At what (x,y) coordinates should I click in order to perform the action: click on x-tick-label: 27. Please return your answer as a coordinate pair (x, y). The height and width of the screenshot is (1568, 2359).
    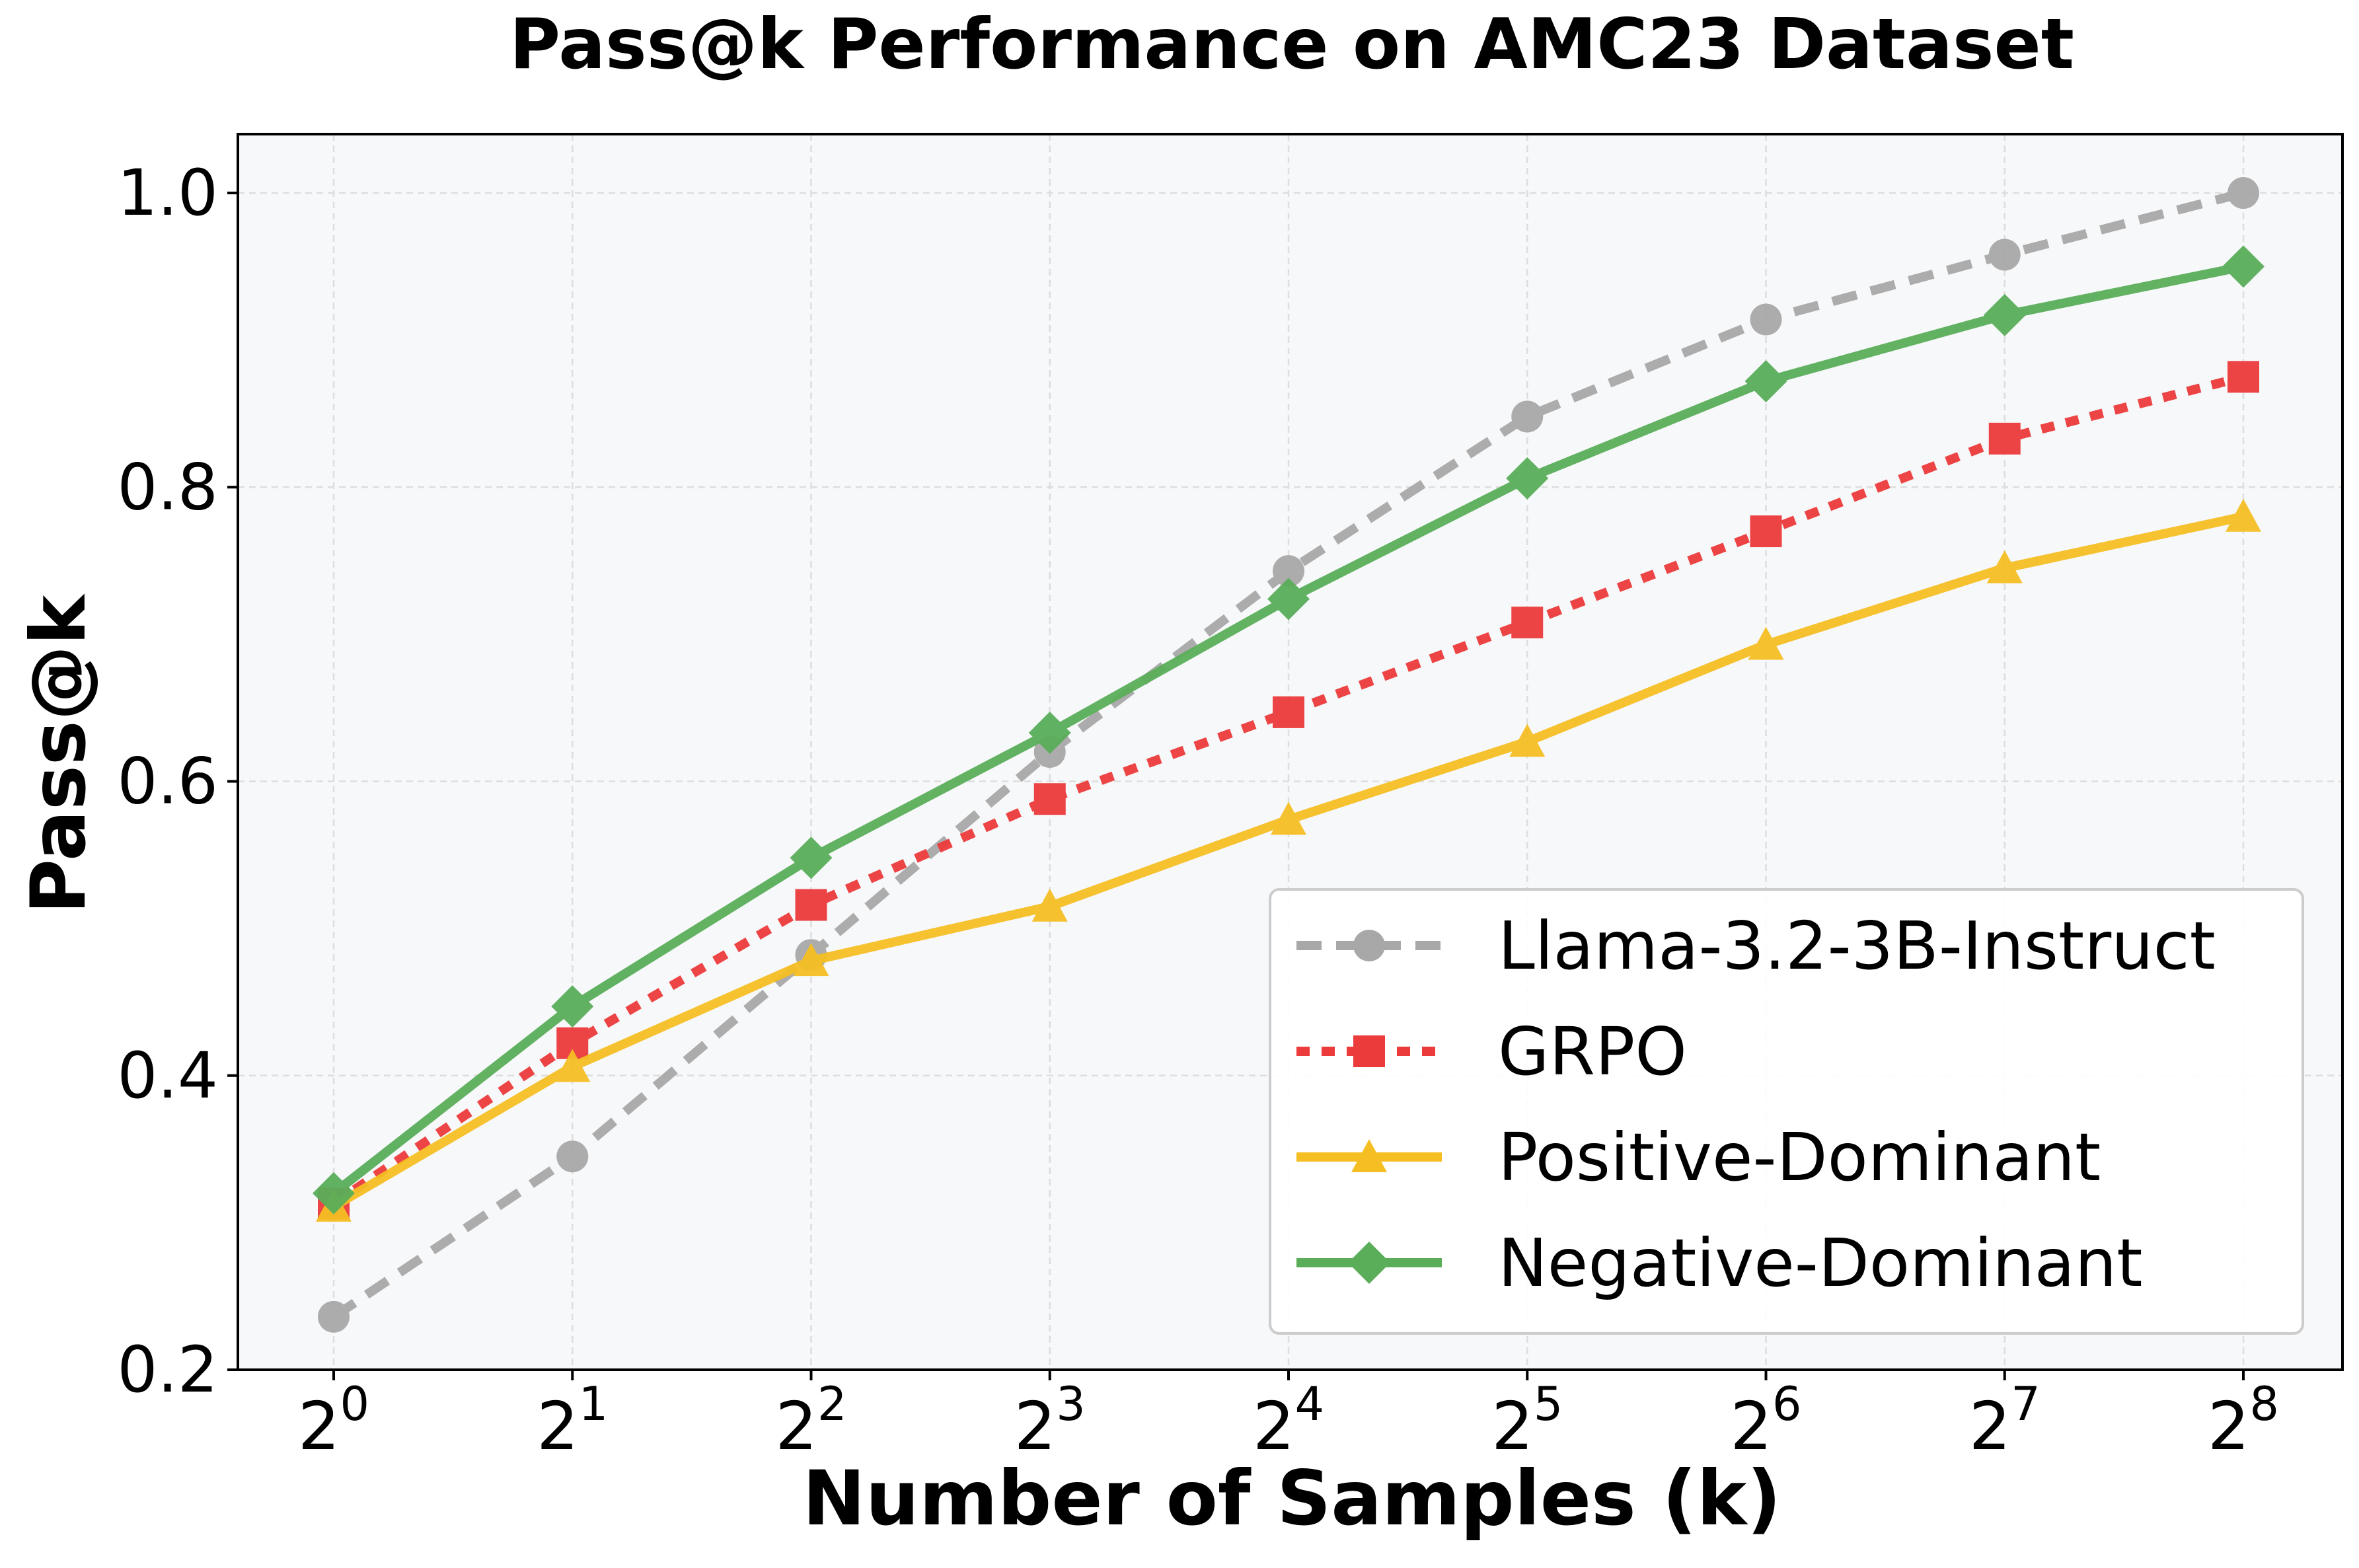
    Looking at the image, I should click on (2005, 1421).